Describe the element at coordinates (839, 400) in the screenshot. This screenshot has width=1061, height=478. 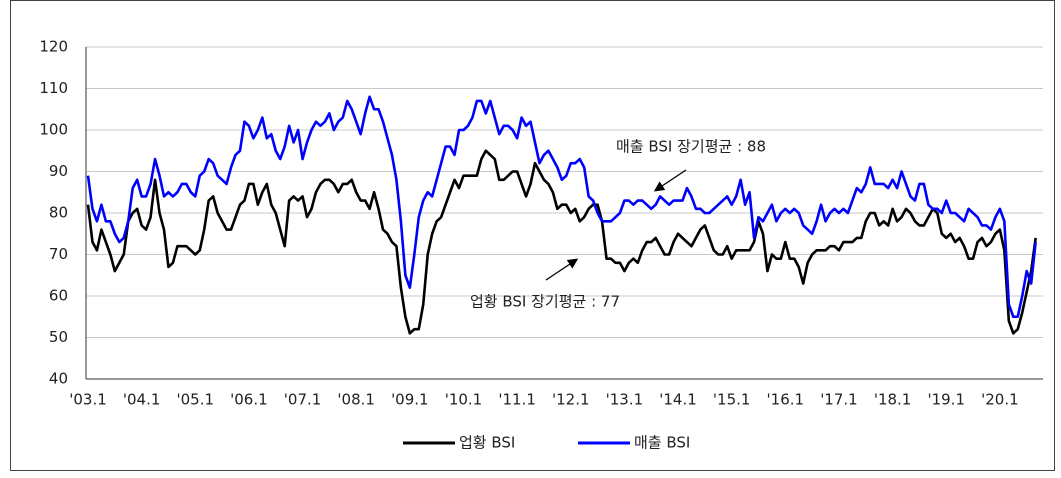
I see `x-tick-label: '17.1` at that location.